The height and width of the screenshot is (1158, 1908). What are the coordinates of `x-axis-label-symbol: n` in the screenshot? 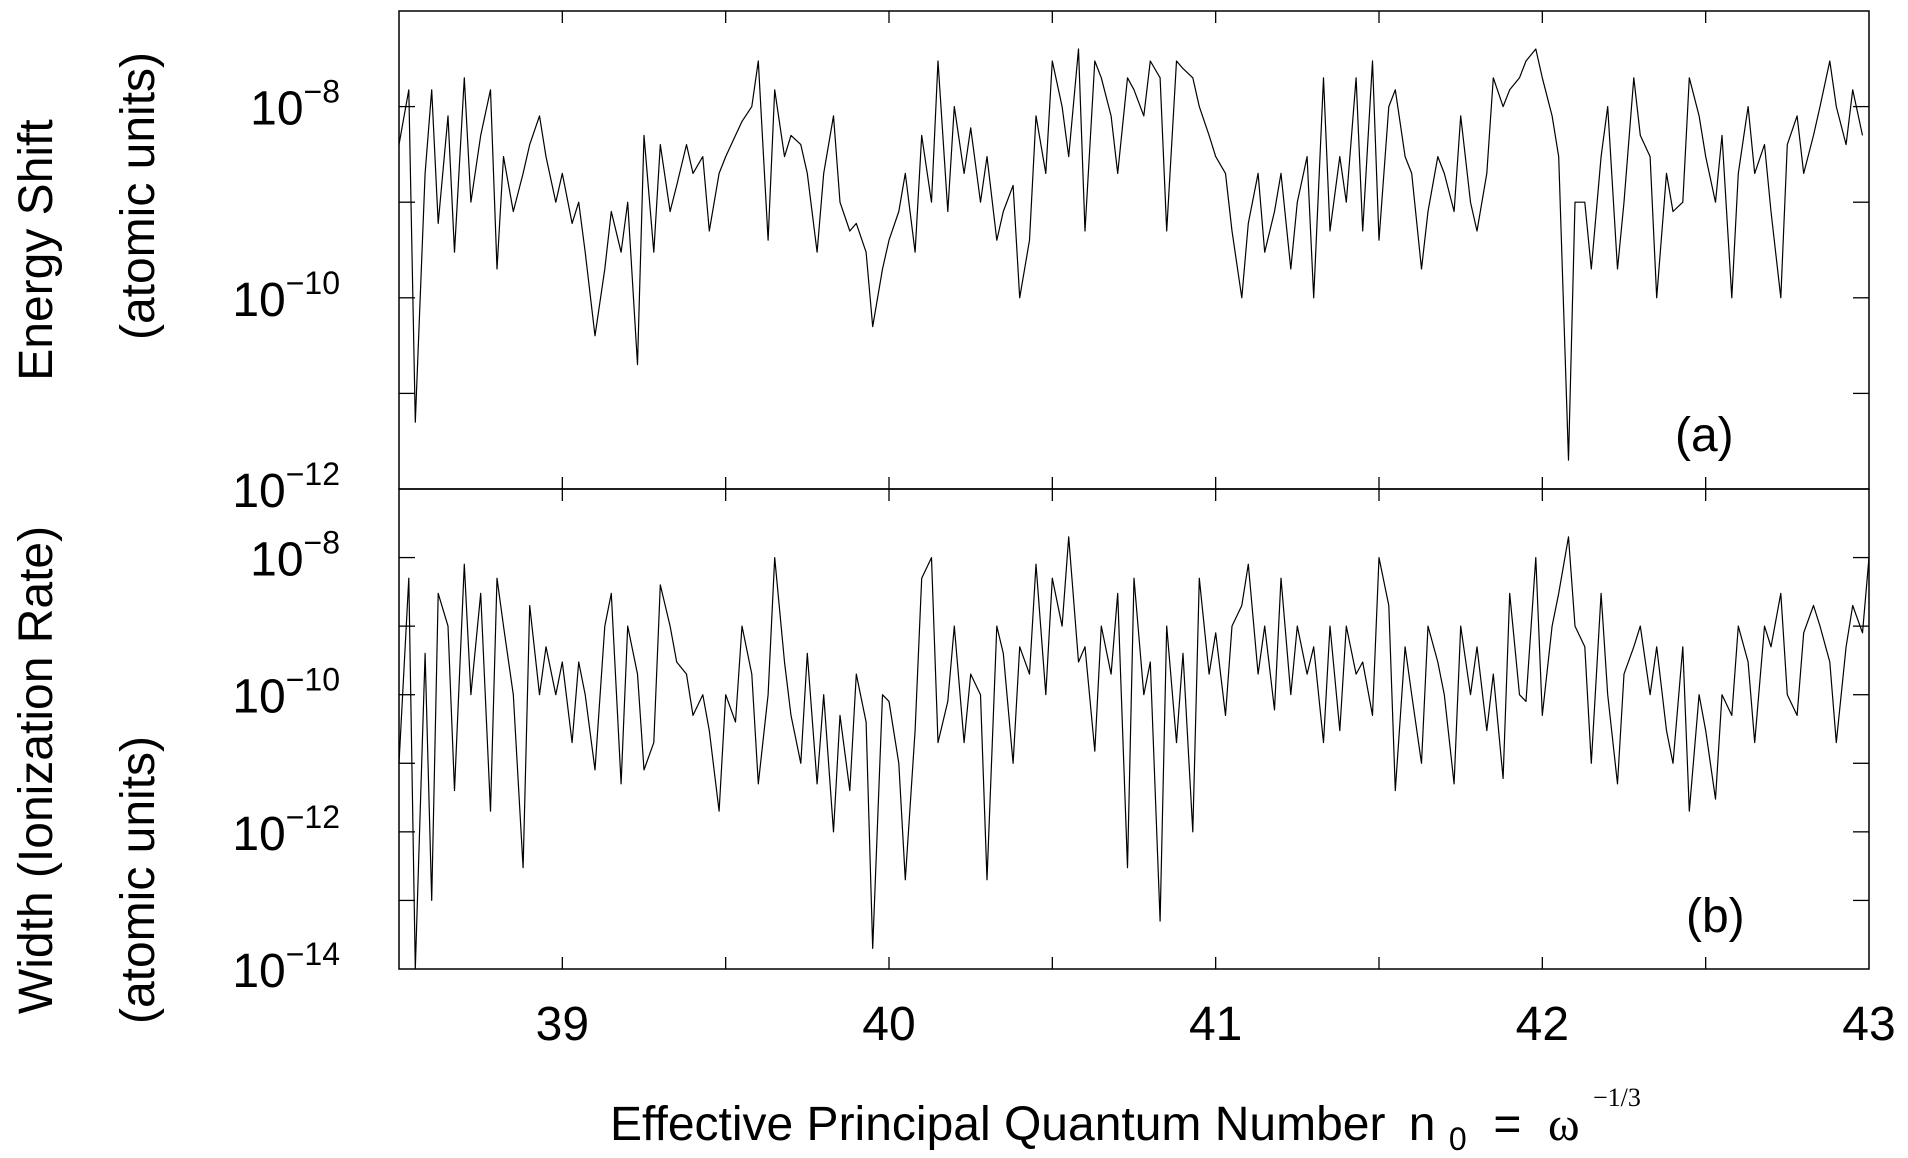 It's located at (1422, 1124).